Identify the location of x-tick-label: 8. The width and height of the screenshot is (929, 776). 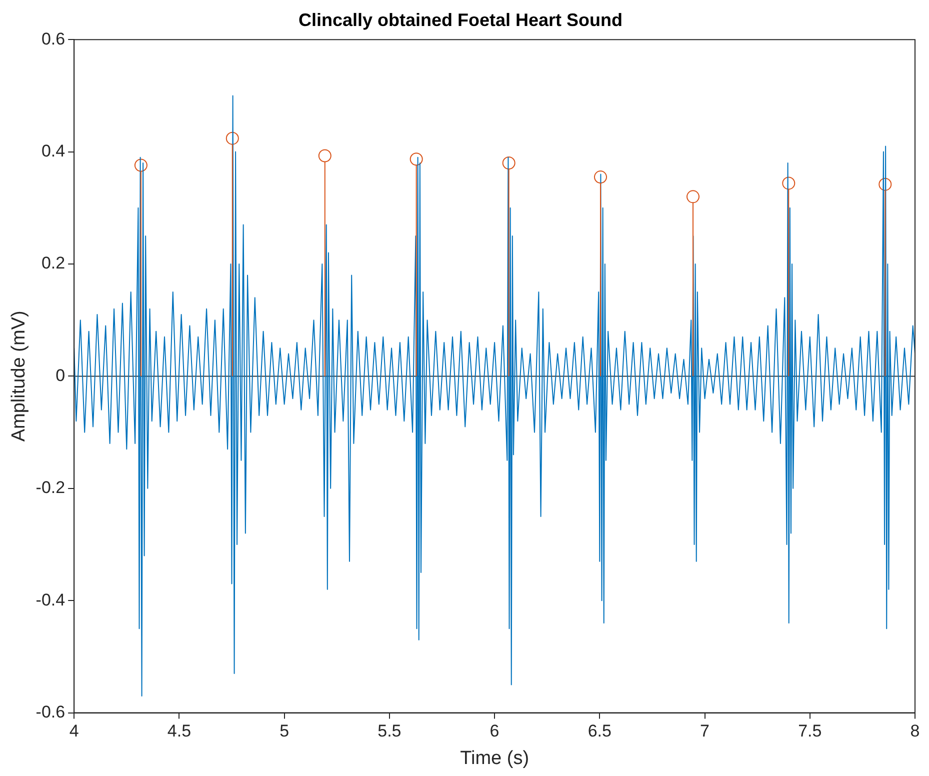
(915, 731).